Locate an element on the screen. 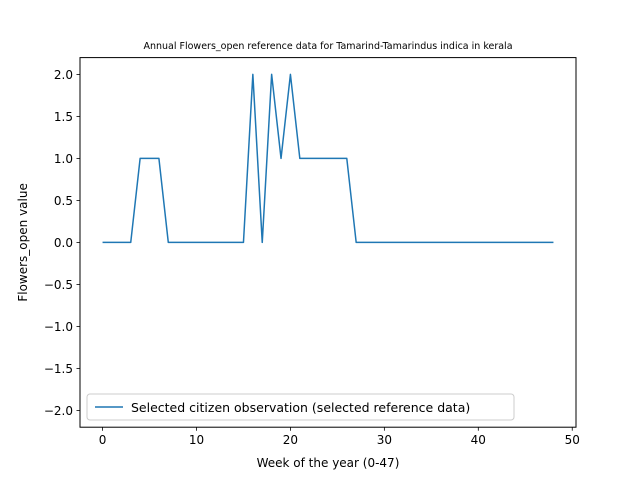  x-tick-label: 40 is located at coordinates (478, 440).